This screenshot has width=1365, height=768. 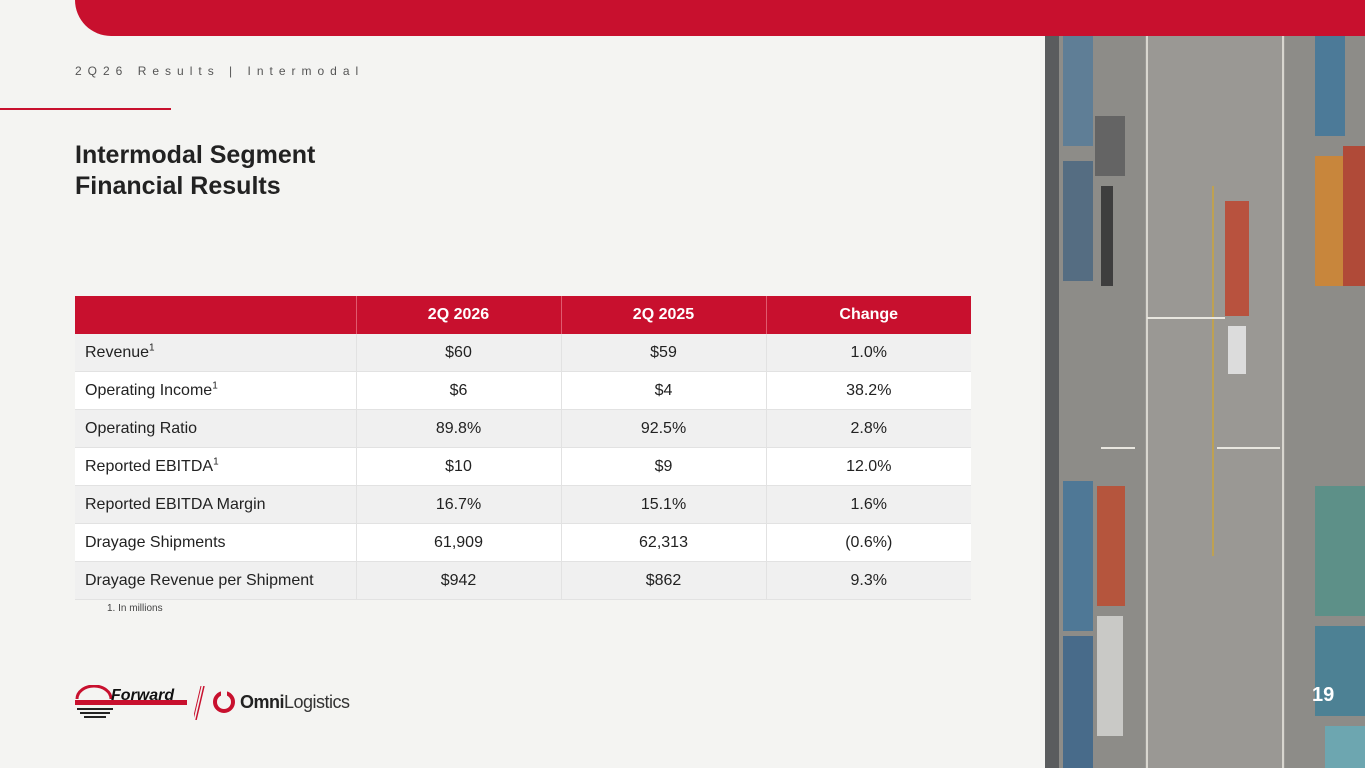 What do you see at coordinates (199, 580) in the screenshot?
I see `row-label-text: Drayage Revenue per Shipment` at bounding box center [199, 580].